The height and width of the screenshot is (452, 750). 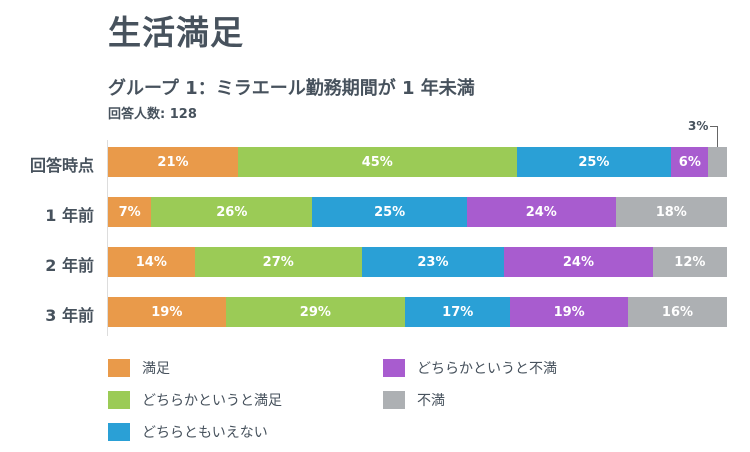 I want to click on bar-segment: 6%, so click(x=690, y=162).